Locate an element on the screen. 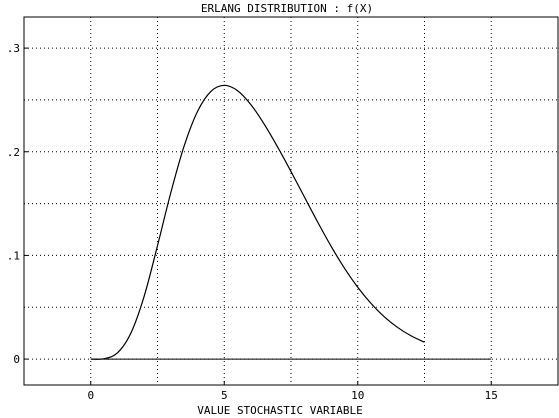 Image resolution: width=559 pixels, height=418 pixels. x-tick-label: 0 is located at coordinates (90, 395).